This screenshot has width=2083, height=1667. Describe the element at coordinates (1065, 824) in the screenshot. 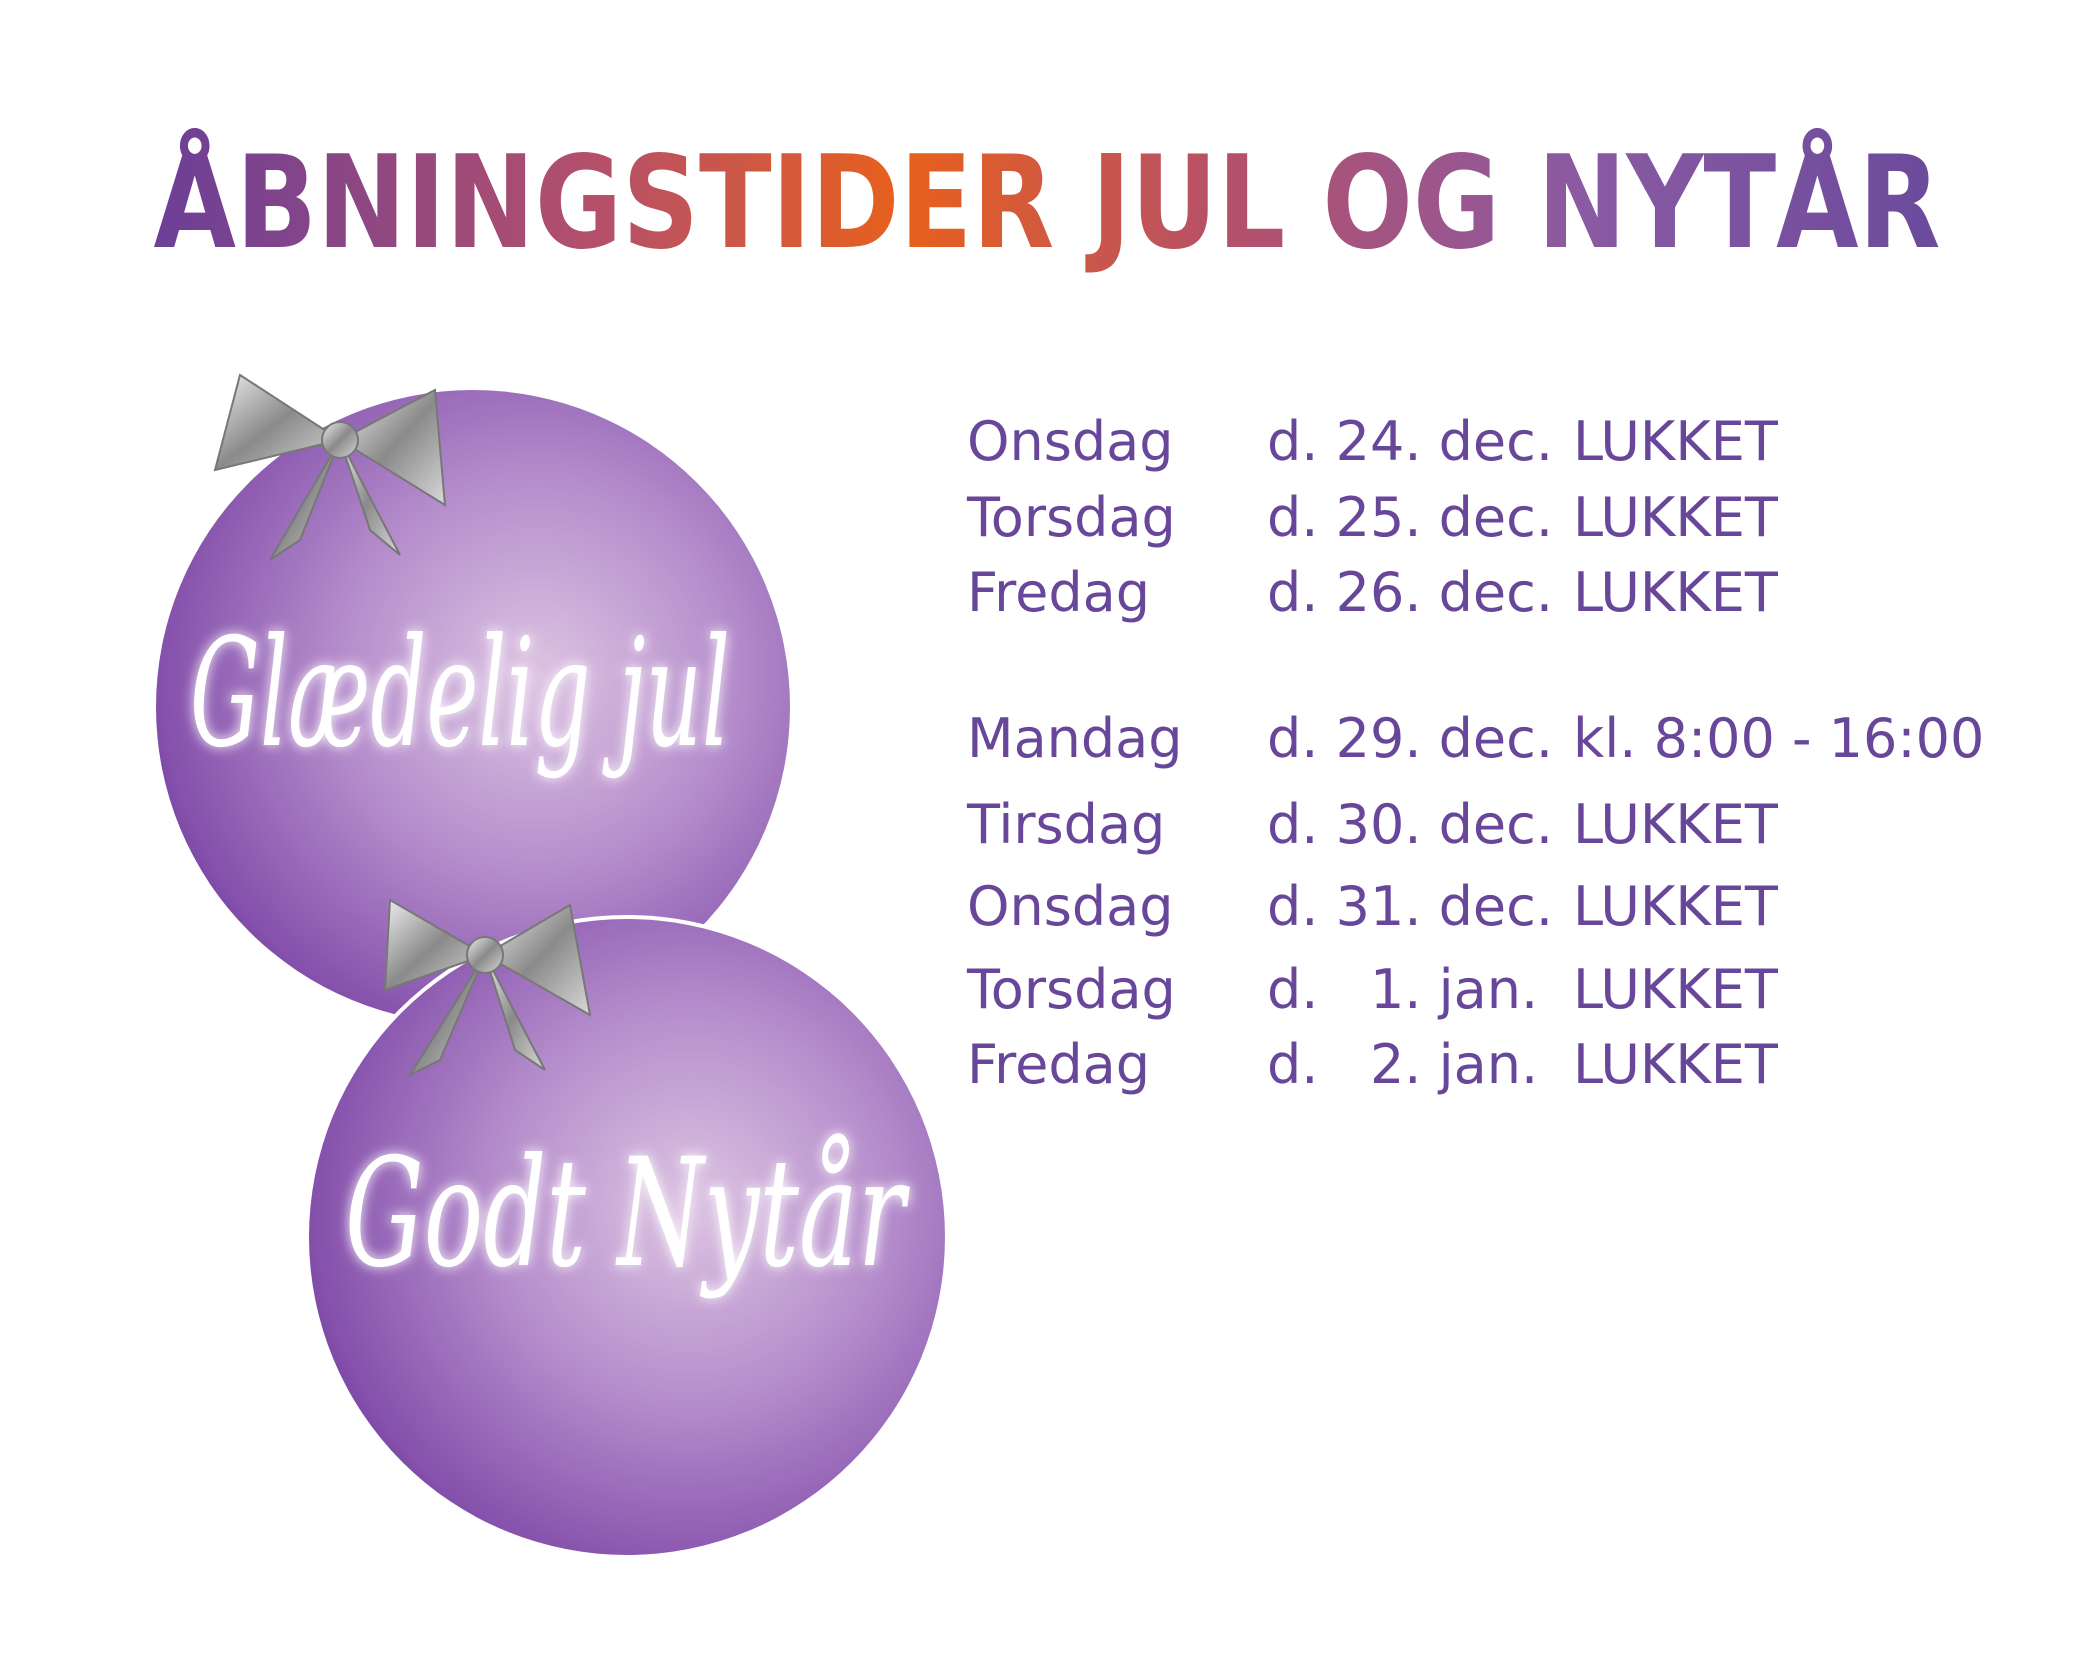

I see `schedule-day: Tirsdag` at that location.